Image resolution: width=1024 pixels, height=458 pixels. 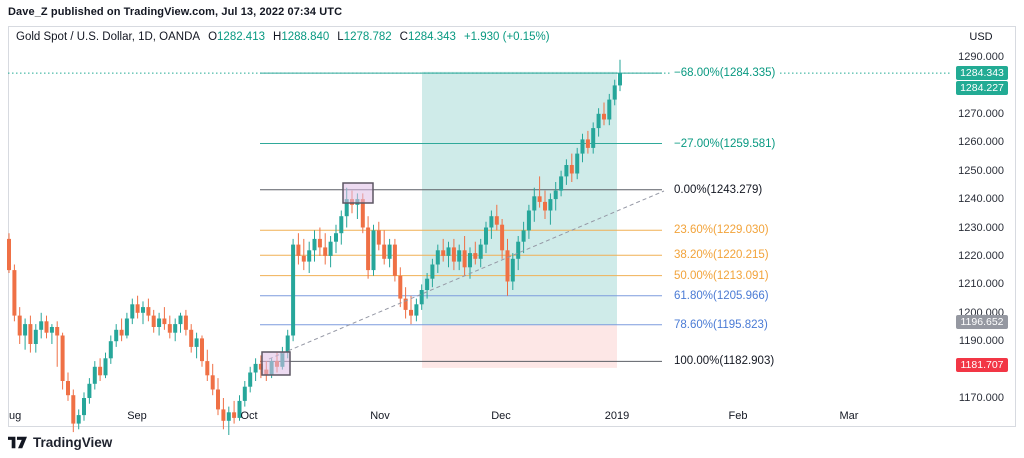 I want to click on symbol-title: Gold Spot / U.S. Dollar, 1D, OANDA, so click(x=108, y=37).